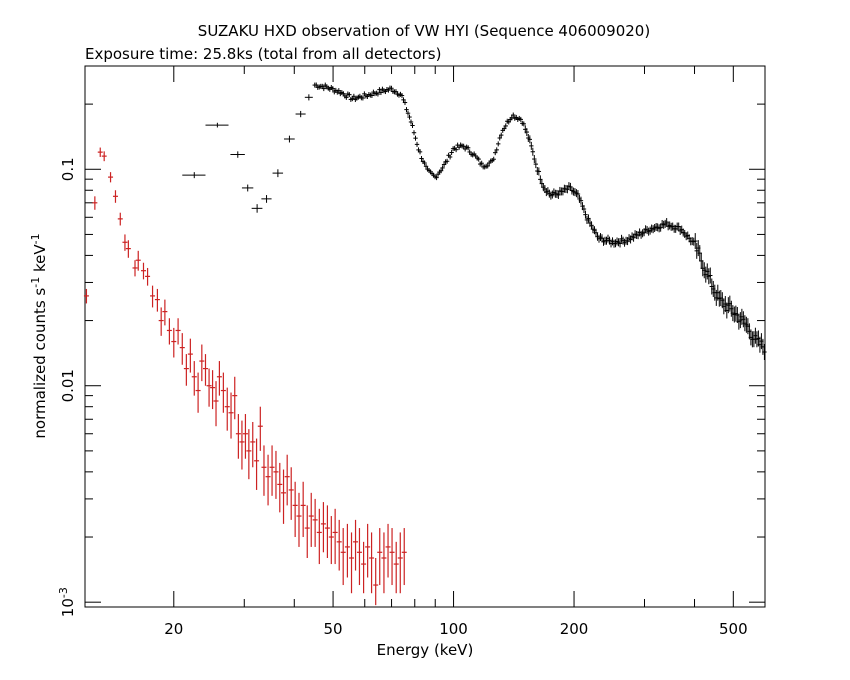 The width and height of the screenshot is (850, 680). Describe the element at coordinates (40, 363) in the screenshot. I see `y-label-main: normalized counts s` at that location.